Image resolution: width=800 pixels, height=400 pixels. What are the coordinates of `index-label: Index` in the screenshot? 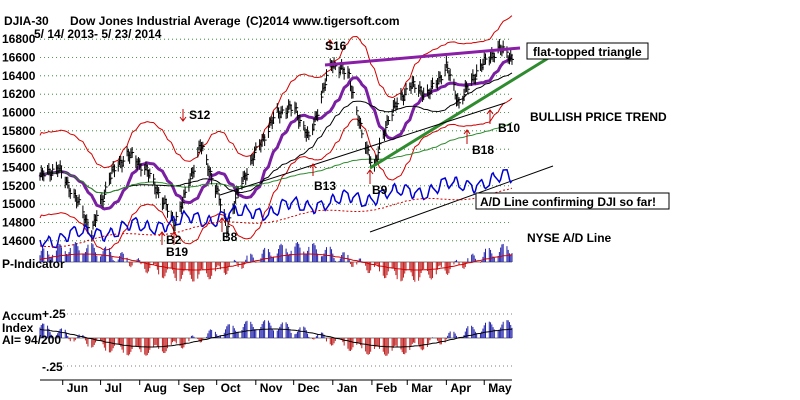 It's located at (18, 328).